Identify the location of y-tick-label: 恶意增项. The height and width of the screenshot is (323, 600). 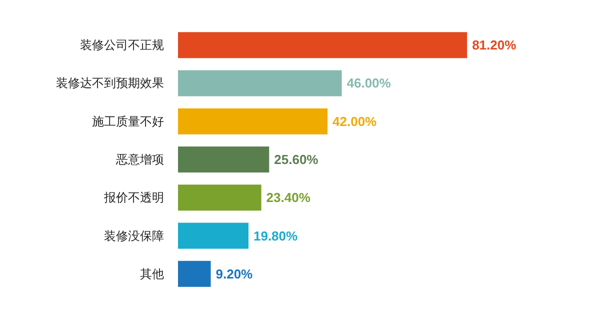
(139, 159).